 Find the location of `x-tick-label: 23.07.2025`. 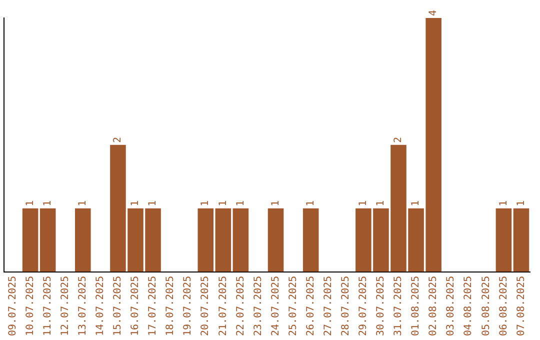

x-tick-label: 23.07.2025 is located at coordinates (258, 306).